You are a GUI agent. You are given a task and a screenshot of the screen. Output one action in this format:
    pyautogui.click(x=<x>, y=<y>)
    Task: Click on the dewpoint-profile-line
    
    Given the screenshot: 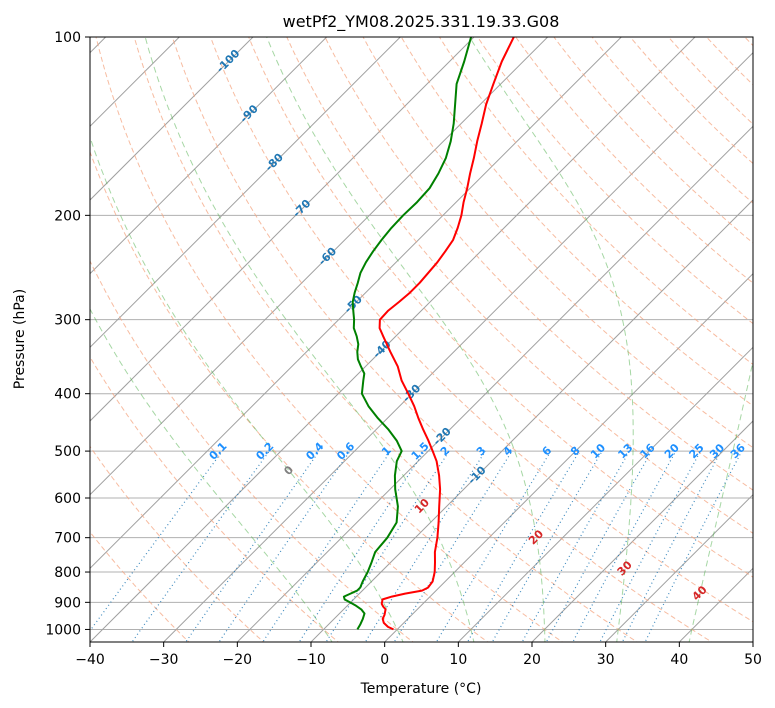 What is the action you would take?
    pyautogui.click(x=407, y=333)
    